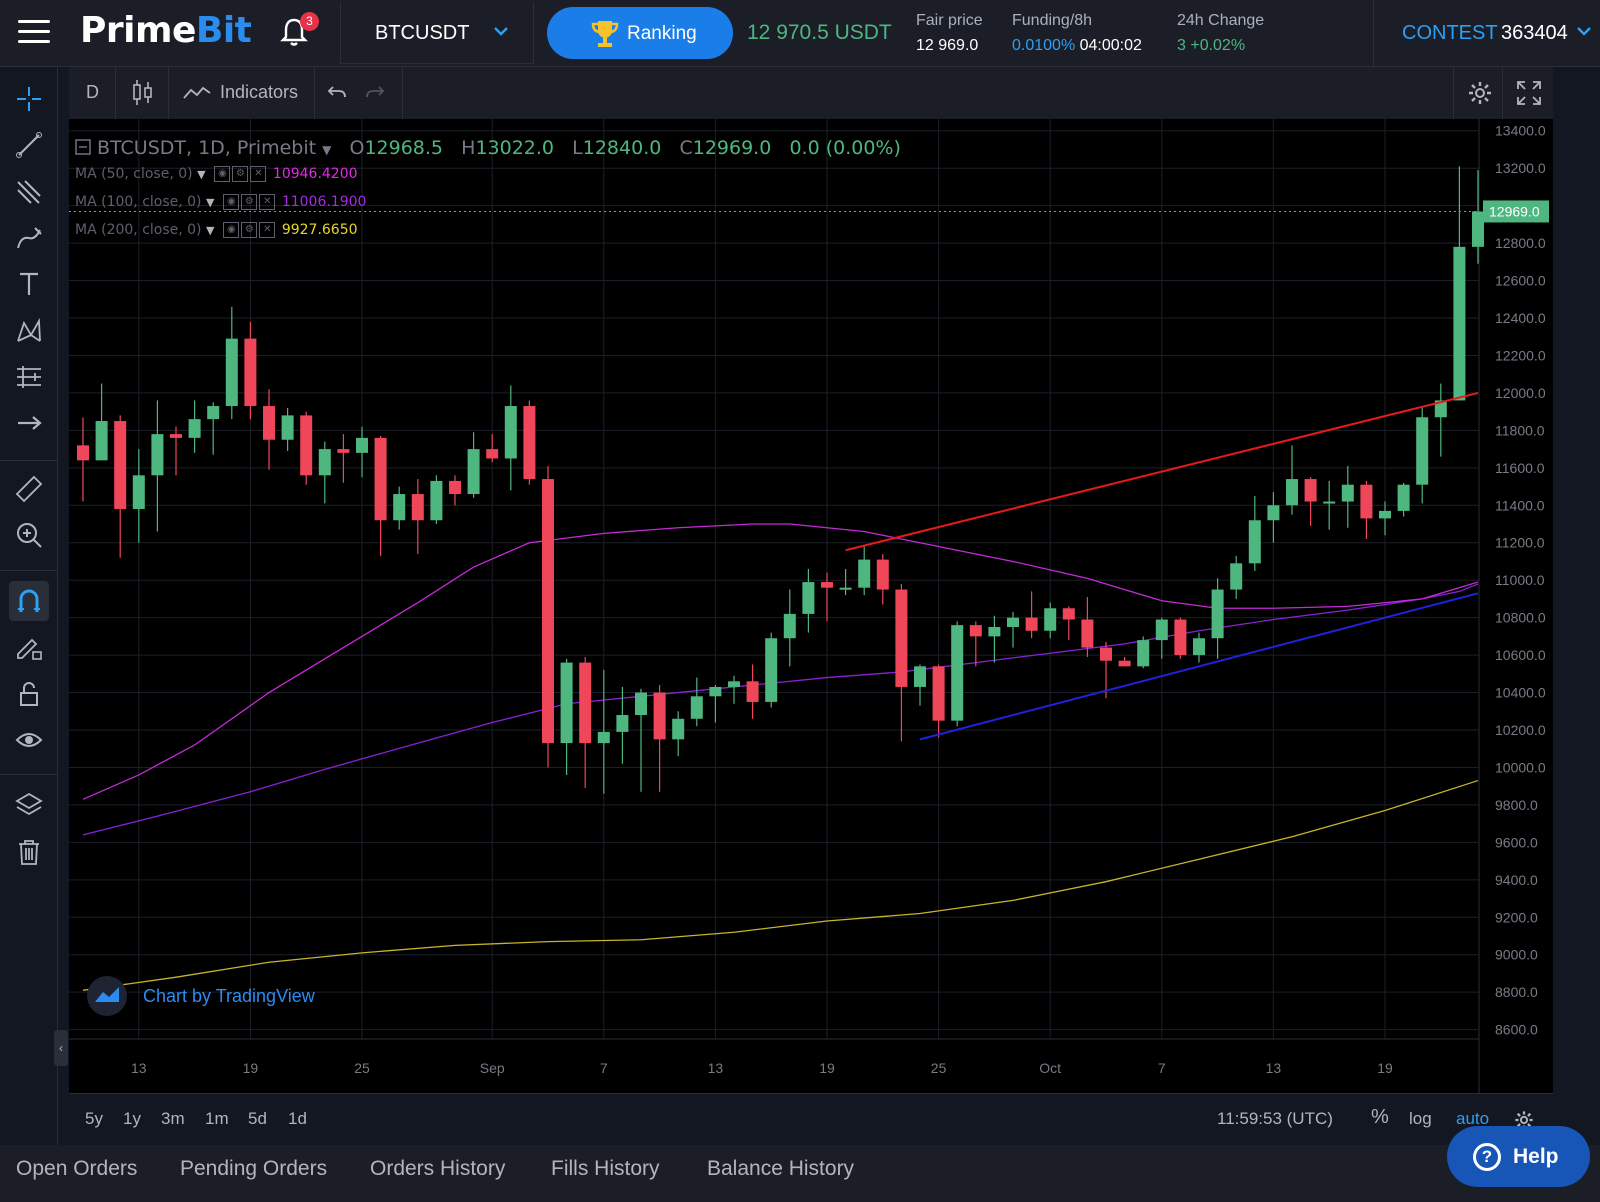  Describe the element at coordinates (515, 148) in the screenshot. I see `high-value: 13022.0` at that location.